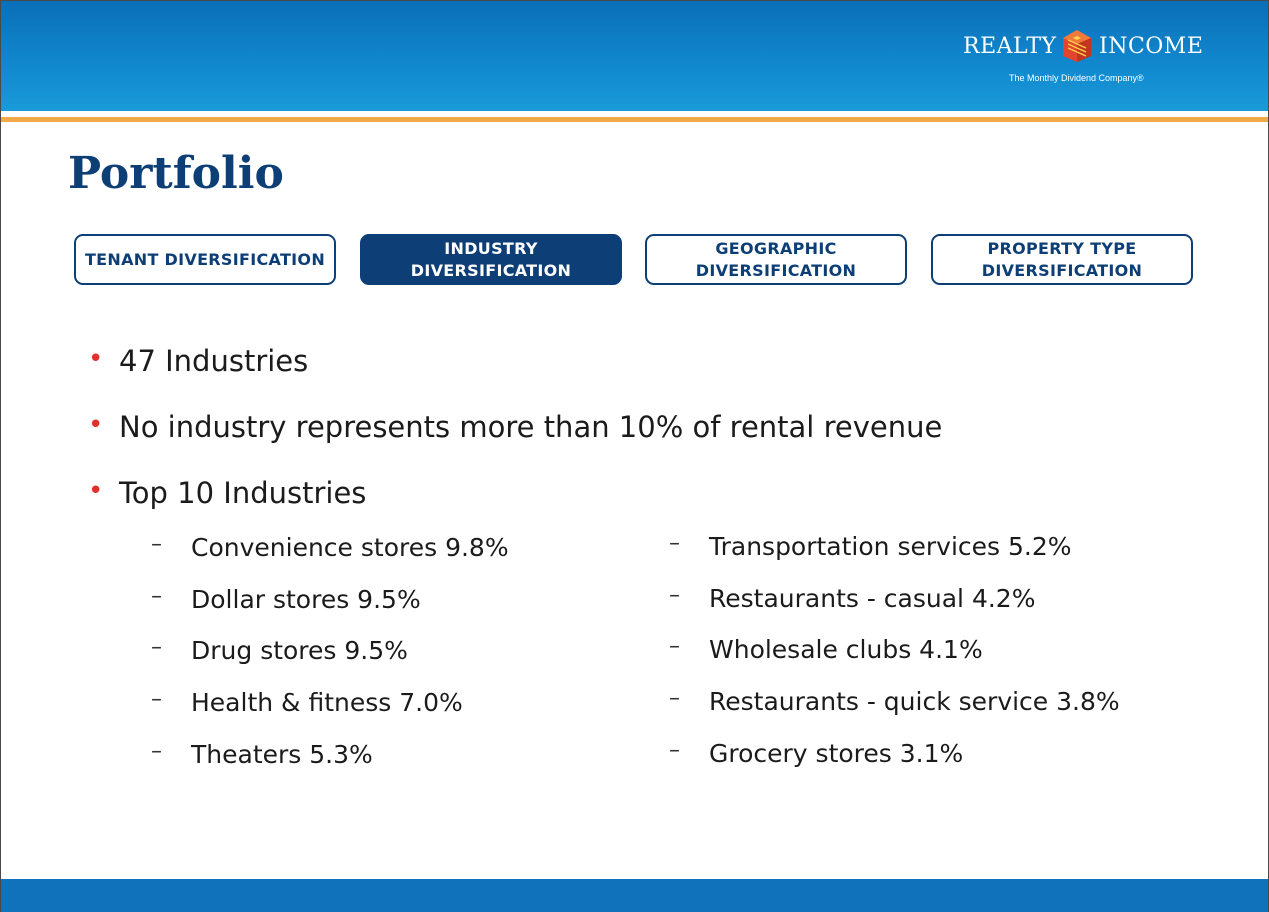 The height and width of the screenshot is (912, 1269). I want to click on industry-text: Wholesale clubs 4.1%, so click(846, 649).